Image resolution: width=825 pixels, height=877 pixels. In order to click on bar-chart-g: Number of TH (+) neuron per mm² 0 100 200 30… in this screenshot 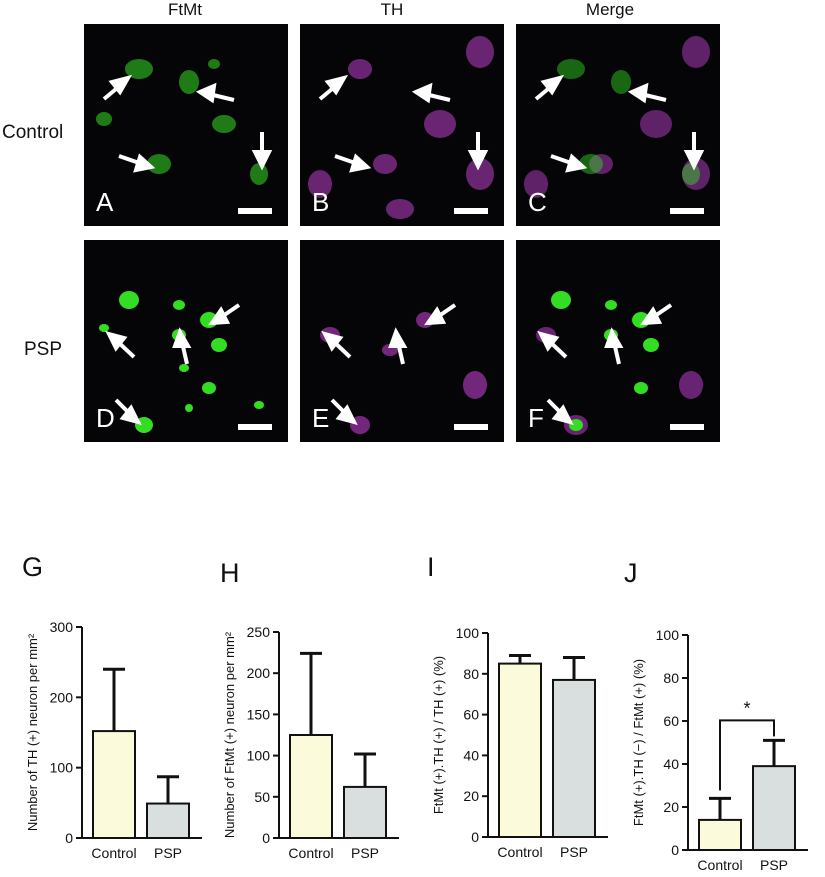, I will do `click(113, 740)`.